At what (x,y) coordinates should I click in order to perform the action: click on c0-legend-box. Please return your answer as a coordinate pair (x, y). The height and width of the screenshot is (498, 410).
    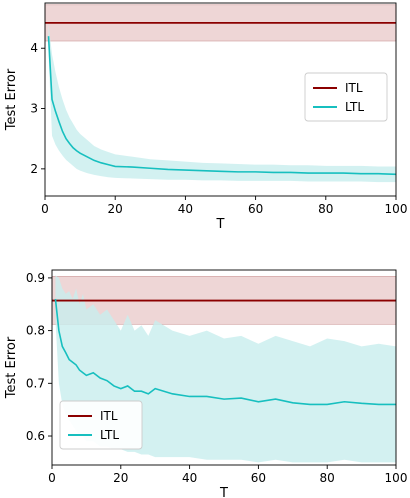
    Looking at the image, I should click on (346, 97).